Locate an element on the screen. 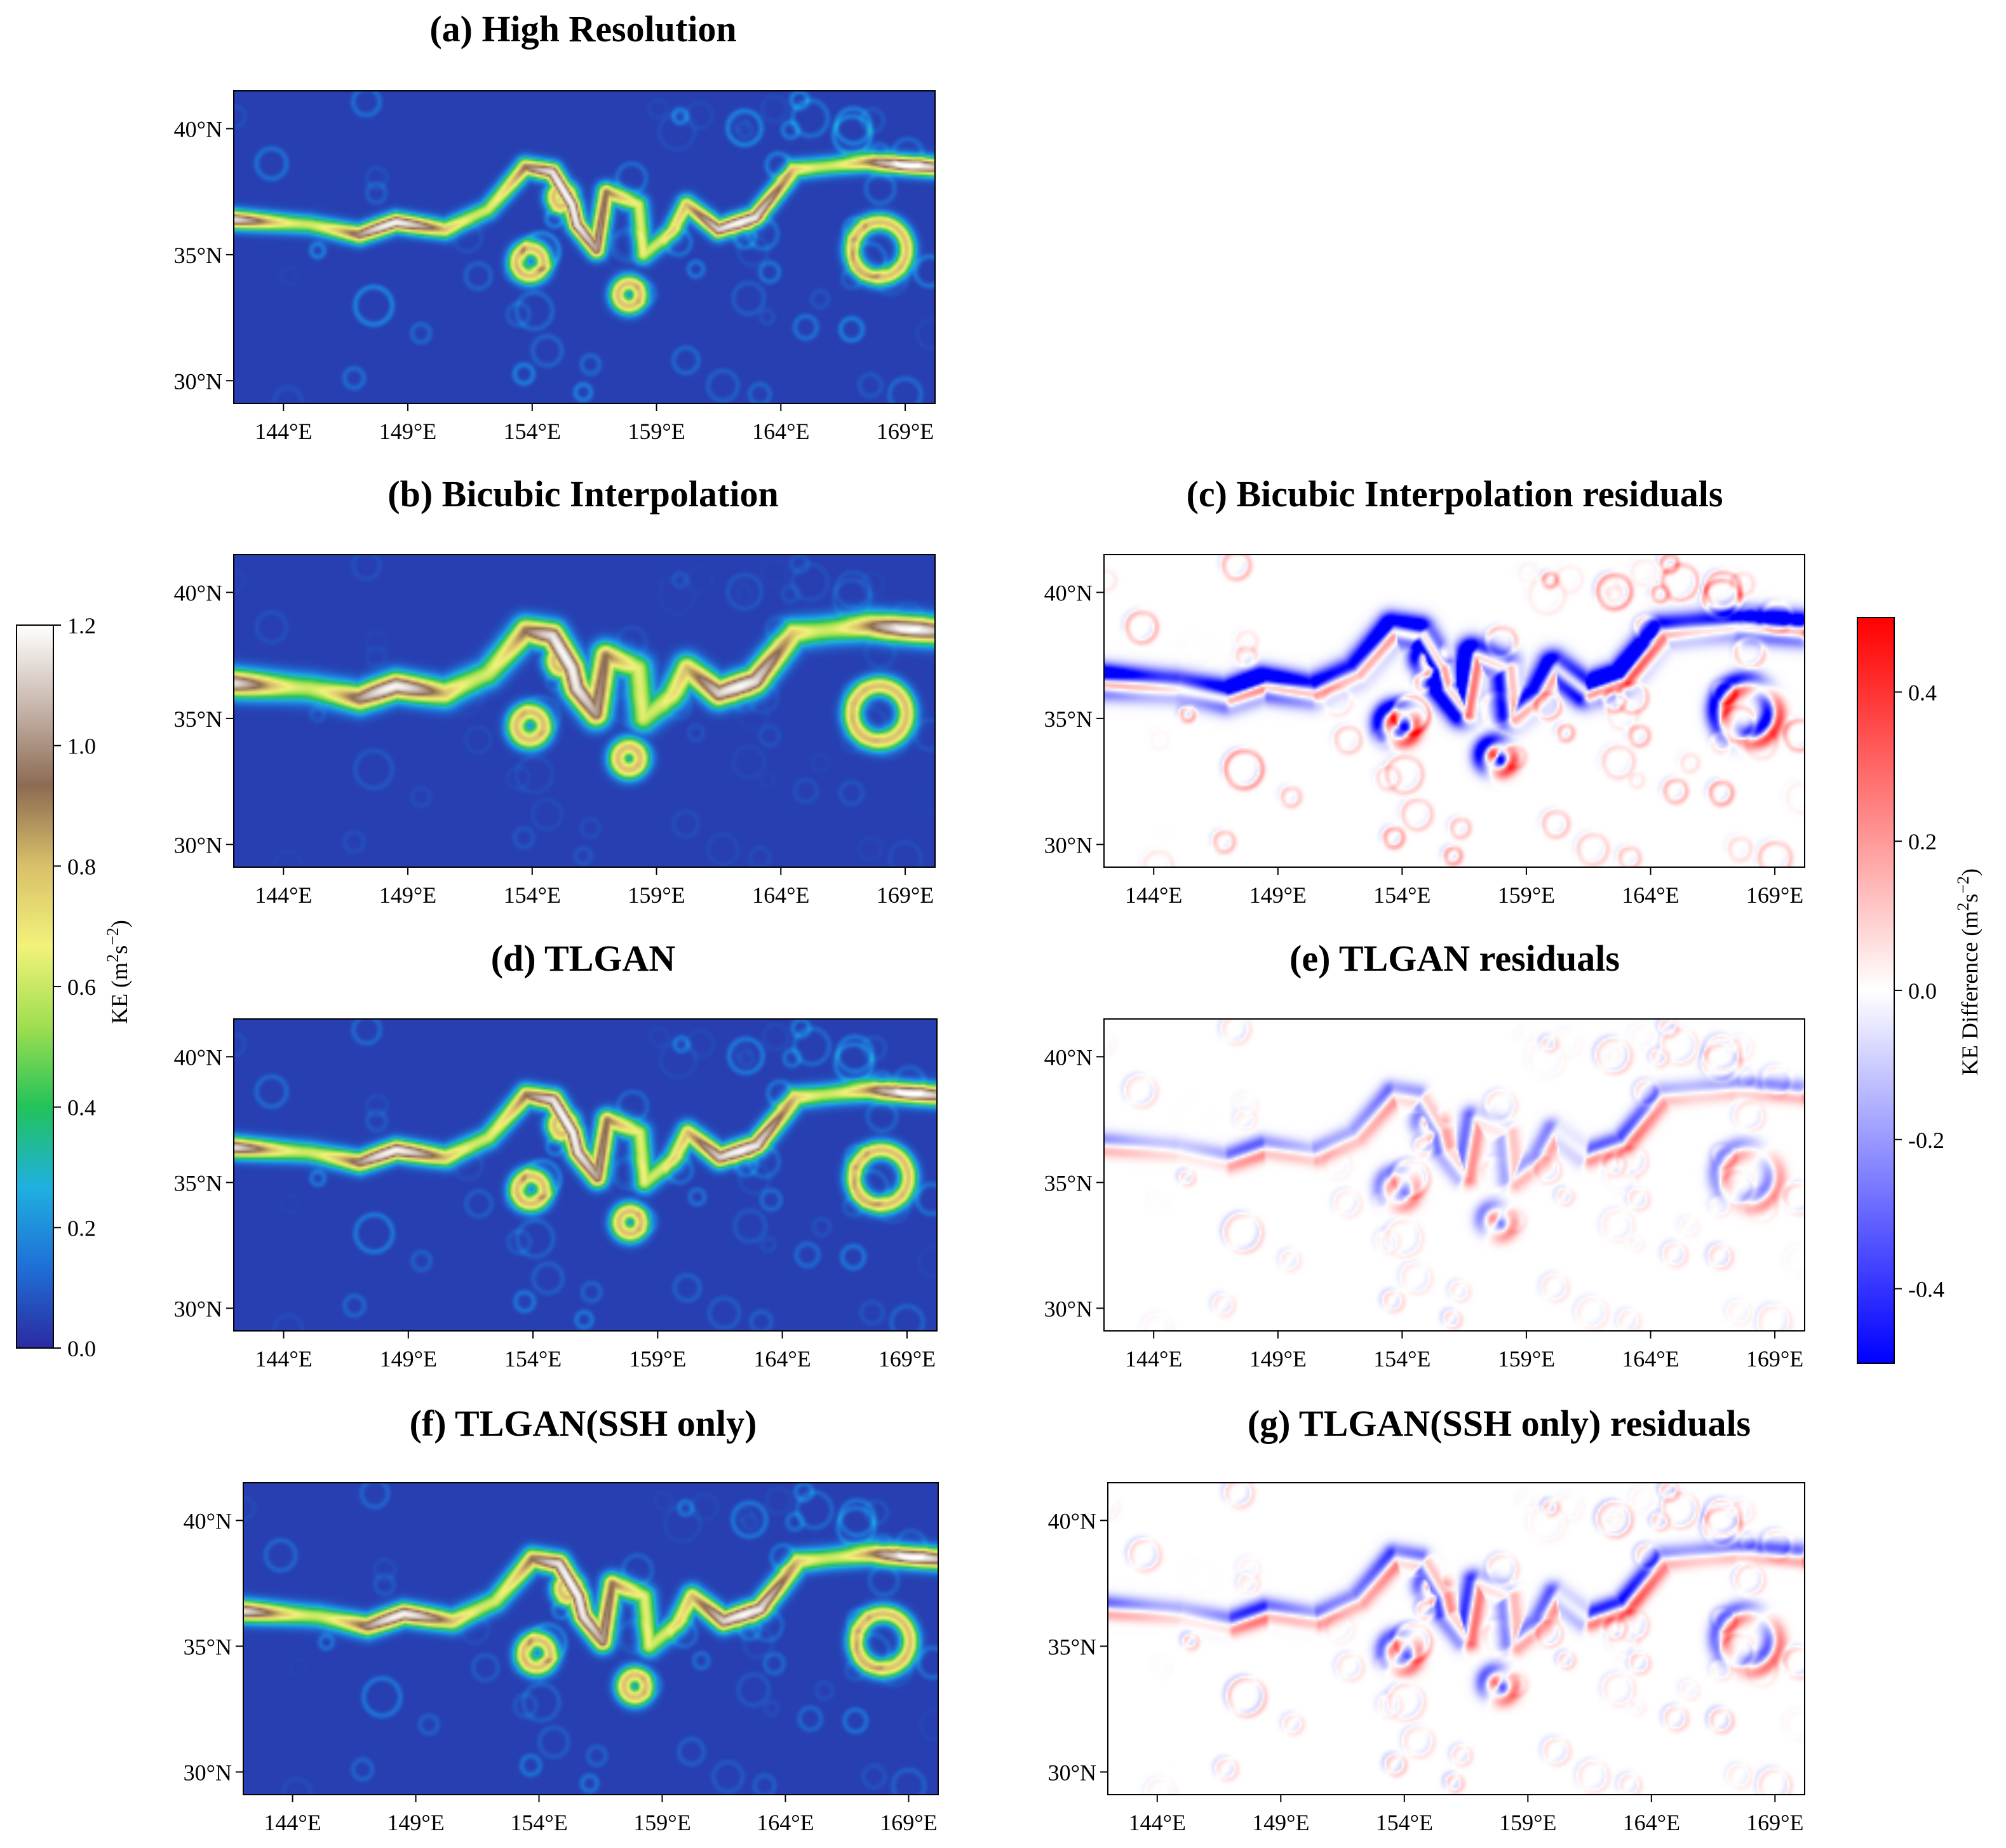 The height and width of the screenshot is (1848, 2006). axes-frame-b is located at coordinates (584, 711).